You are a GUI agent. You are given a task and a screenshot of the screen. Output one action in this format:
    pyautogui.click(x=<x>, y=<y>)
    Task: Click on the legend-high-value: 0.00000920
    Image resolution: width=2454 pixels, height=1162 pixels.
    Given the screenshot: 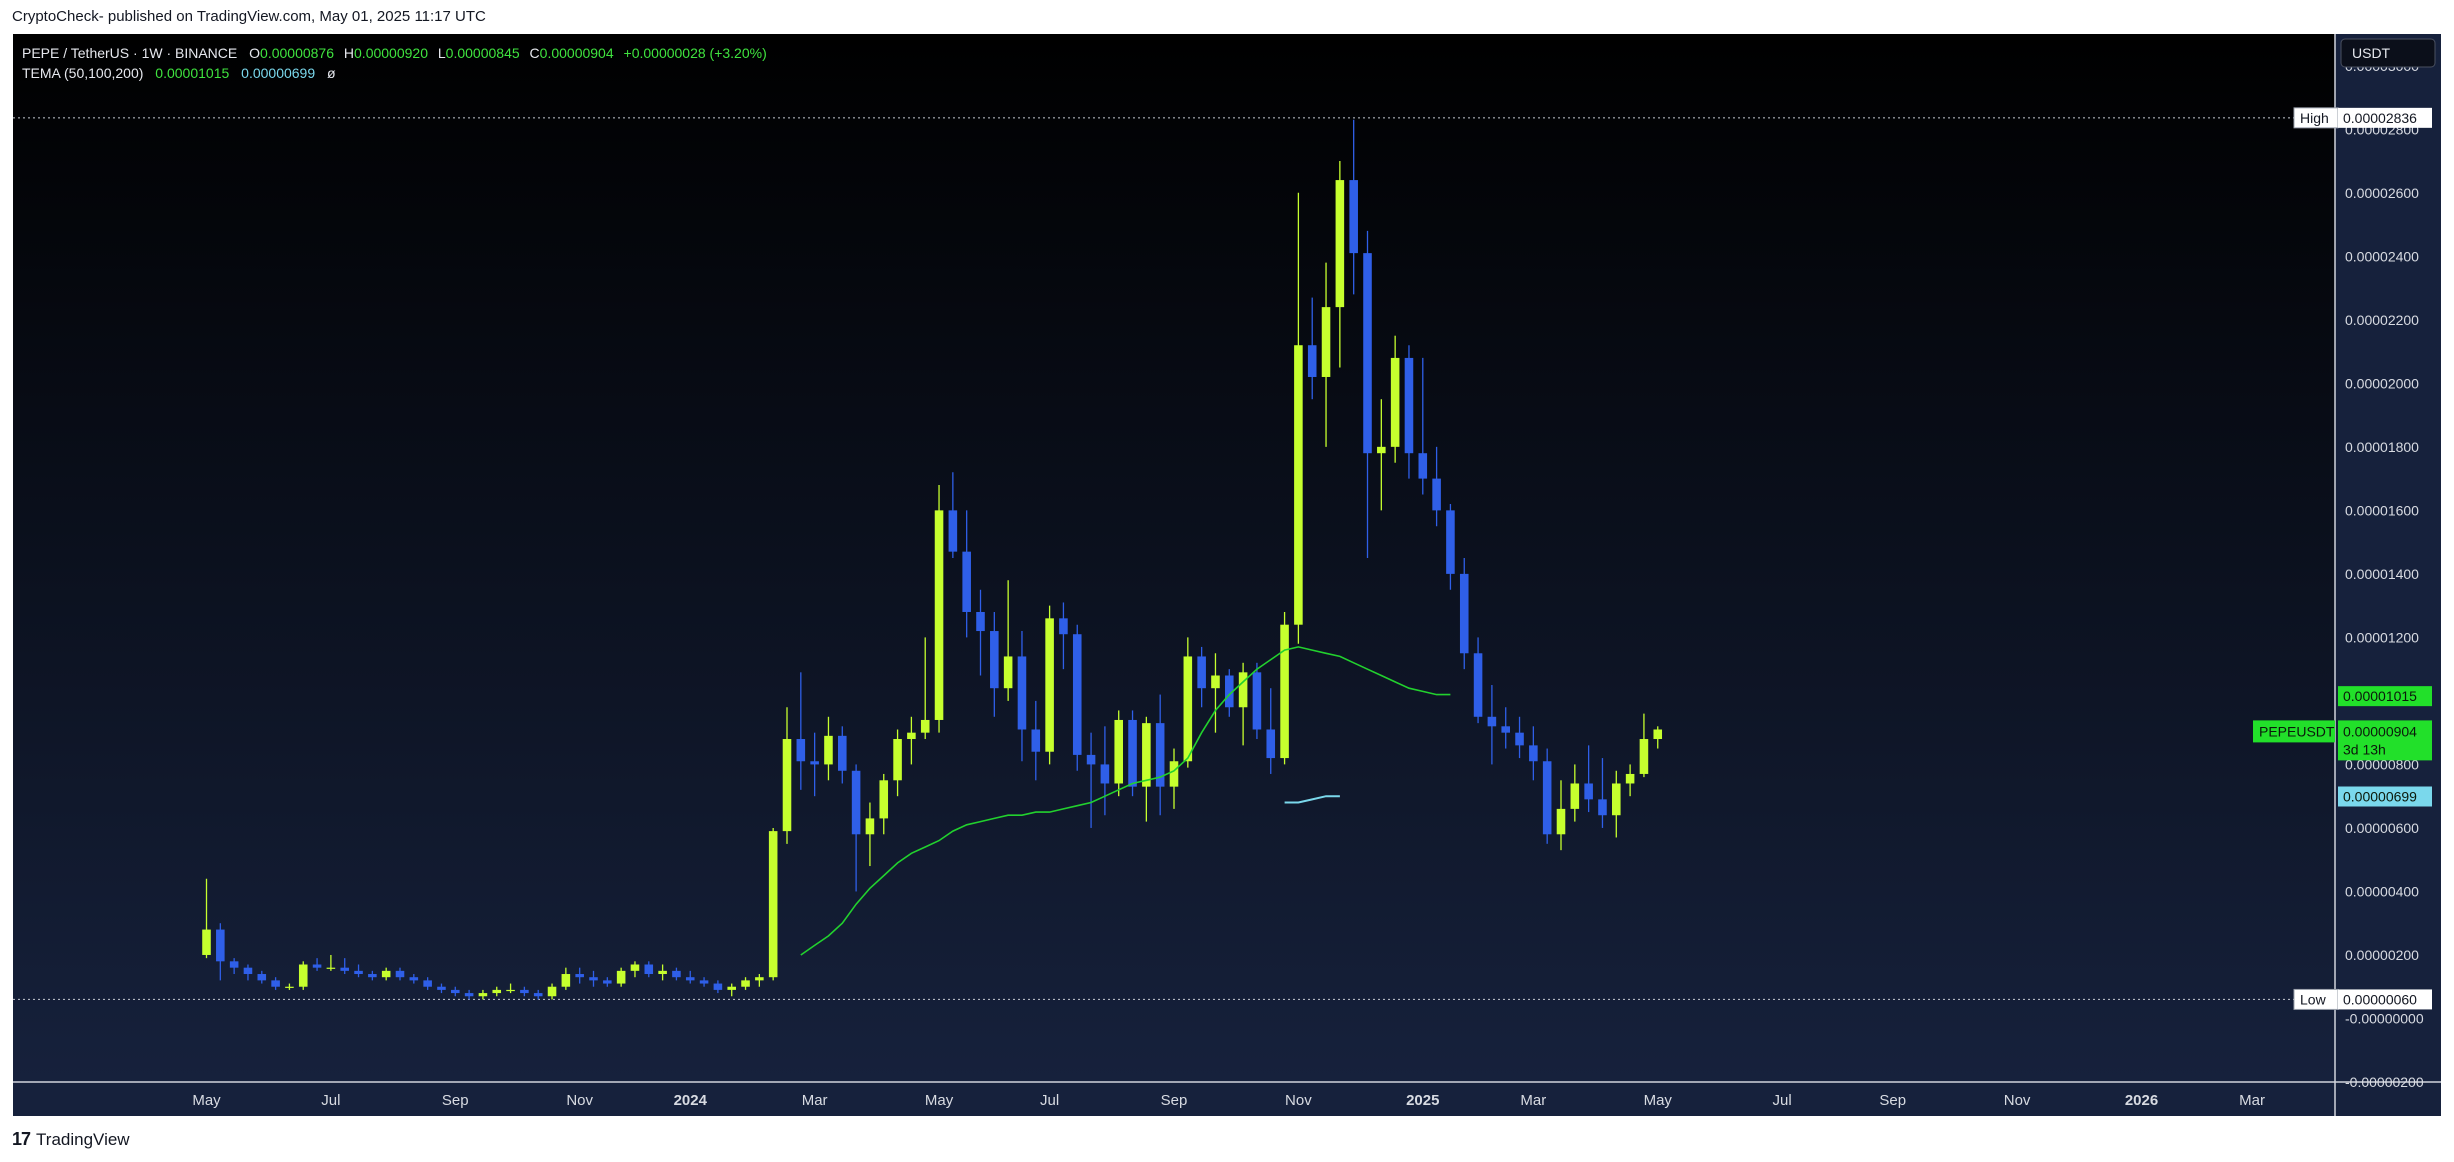 What is the action you would take?
    pyautogui.click(x=391, y=53)
    